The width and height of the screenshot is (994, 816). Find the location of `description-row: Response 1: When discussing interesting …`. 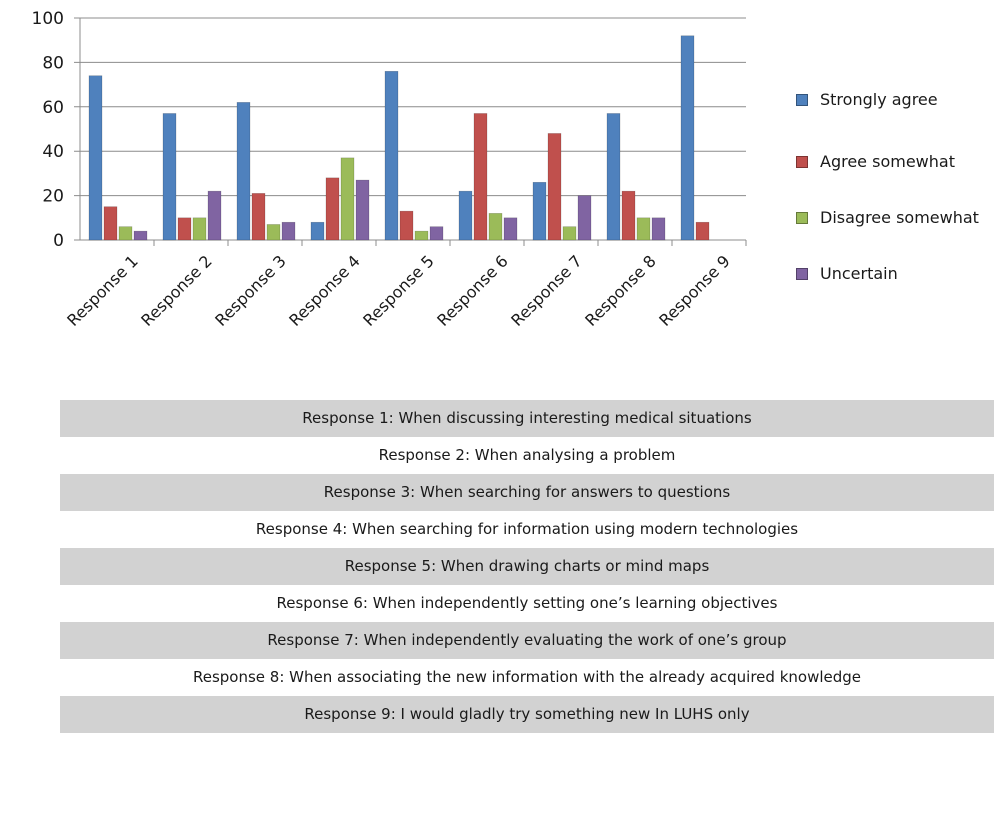

description-row: Response 1: When discussing interesting … is located at coordinates (527, 418).